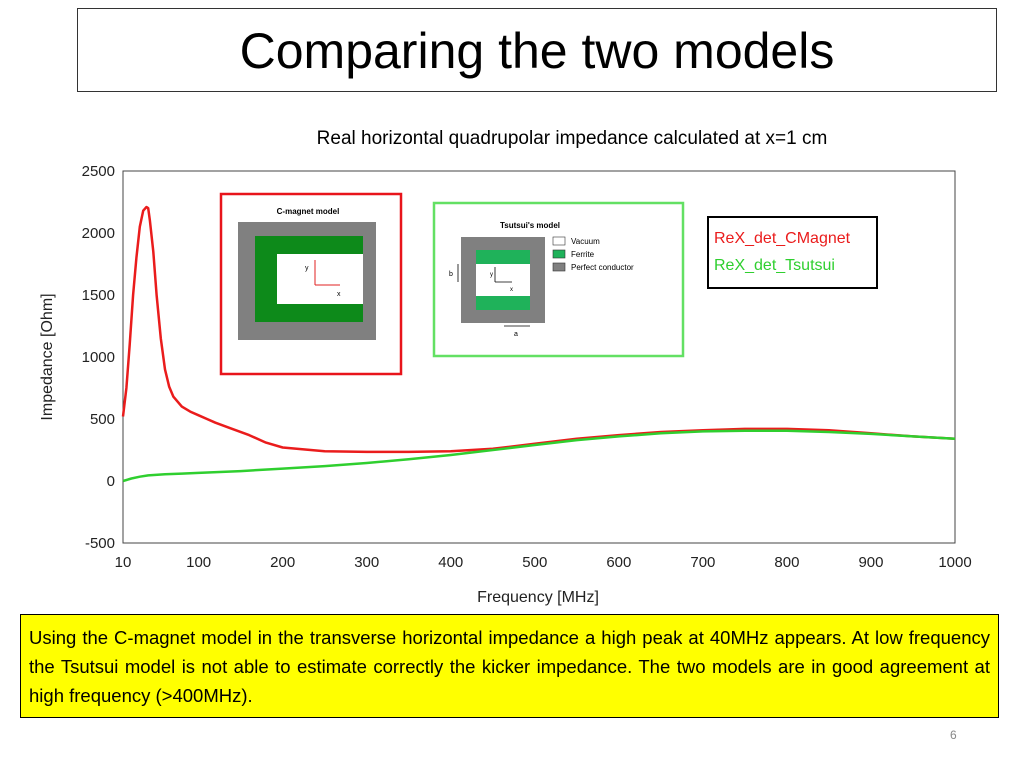  Describe the element at coordinates (491, 275) in the screenshot. I see `tsutsui-y-label: y` at that location.